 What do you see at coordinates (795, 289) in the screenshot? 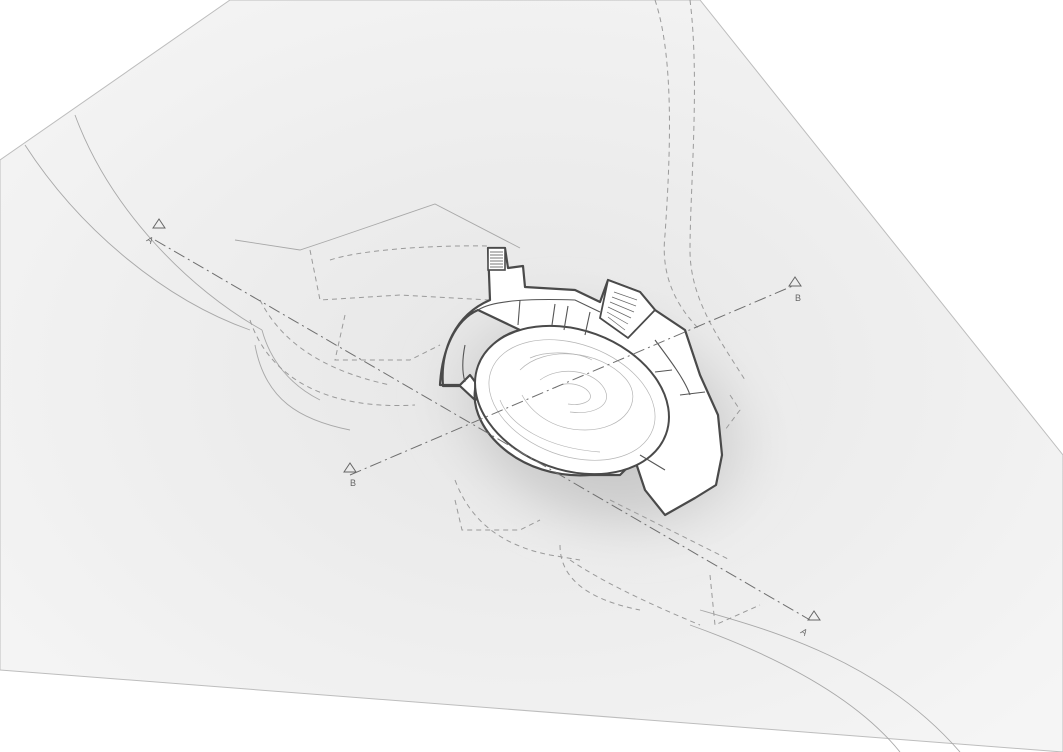
I see `section-marker-b-end: B` at bounding box center [795, 289].